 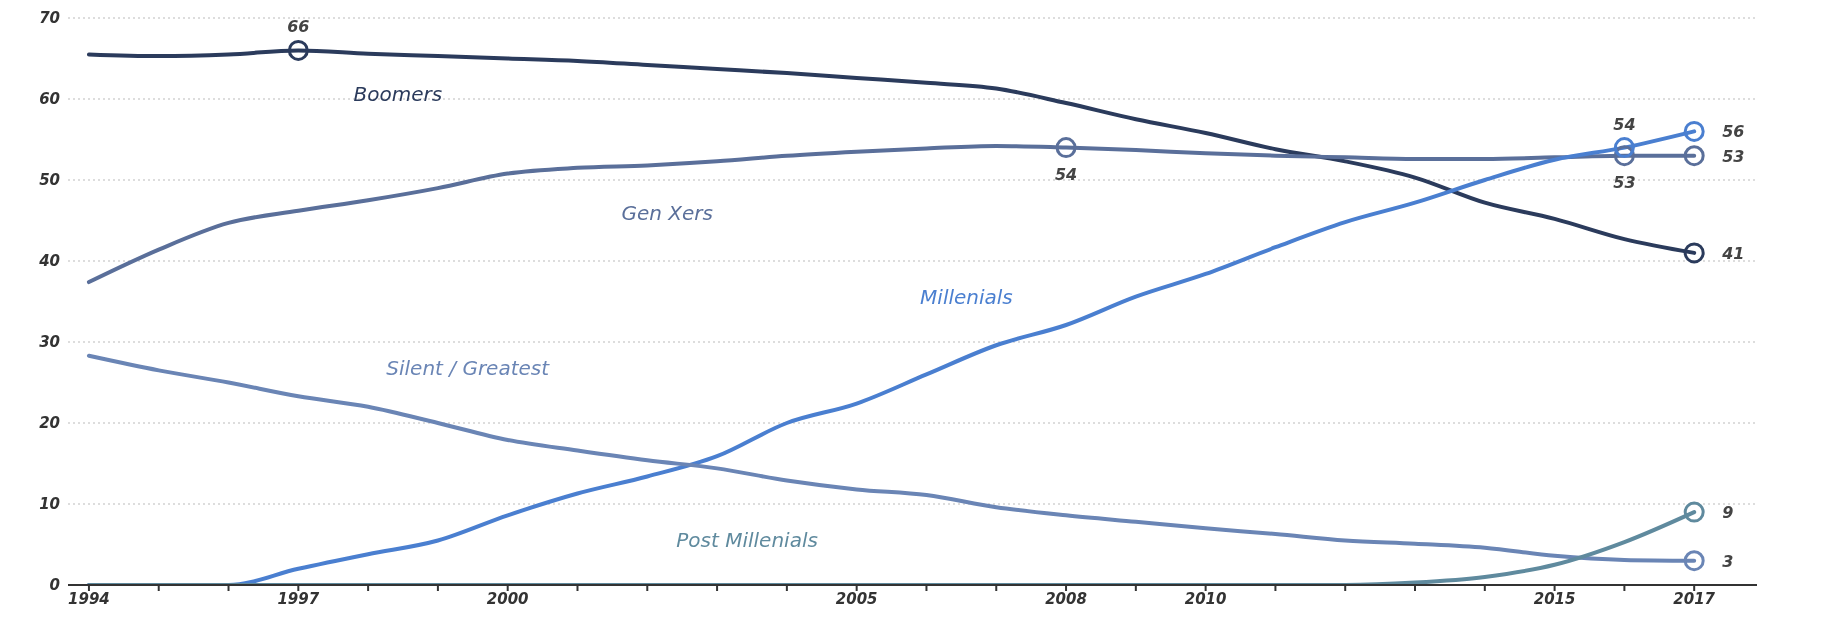 What do you see at coordinates (667, 213) in the screenshot?
I see `series-label: Gen Xers` at bounding box center [667, 213].